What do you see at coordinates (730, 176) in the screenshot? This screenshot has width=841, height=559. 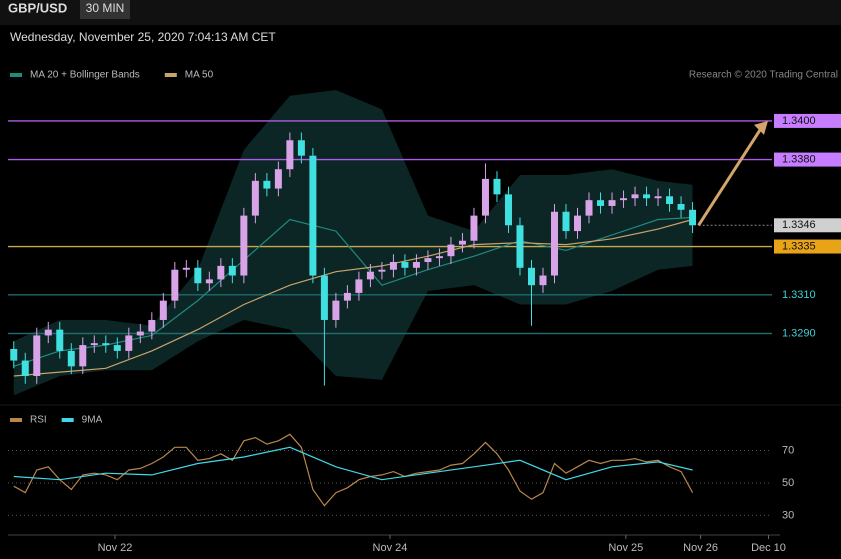 I see `projection-arrow` at bounding box center [730, 176].